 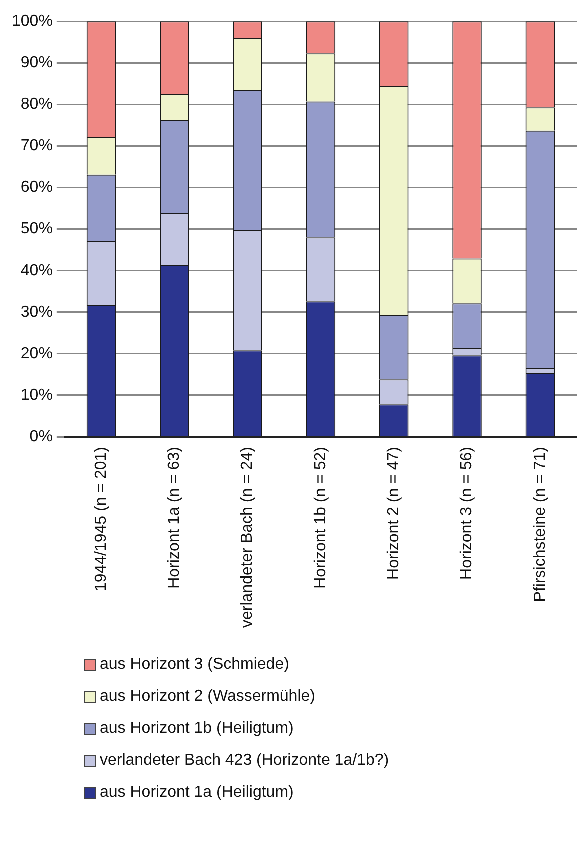 What do you see at coordinates (36, 63) in the screenshot?
I see `y-tick-label: 90%` at bounding box center [36, 63].